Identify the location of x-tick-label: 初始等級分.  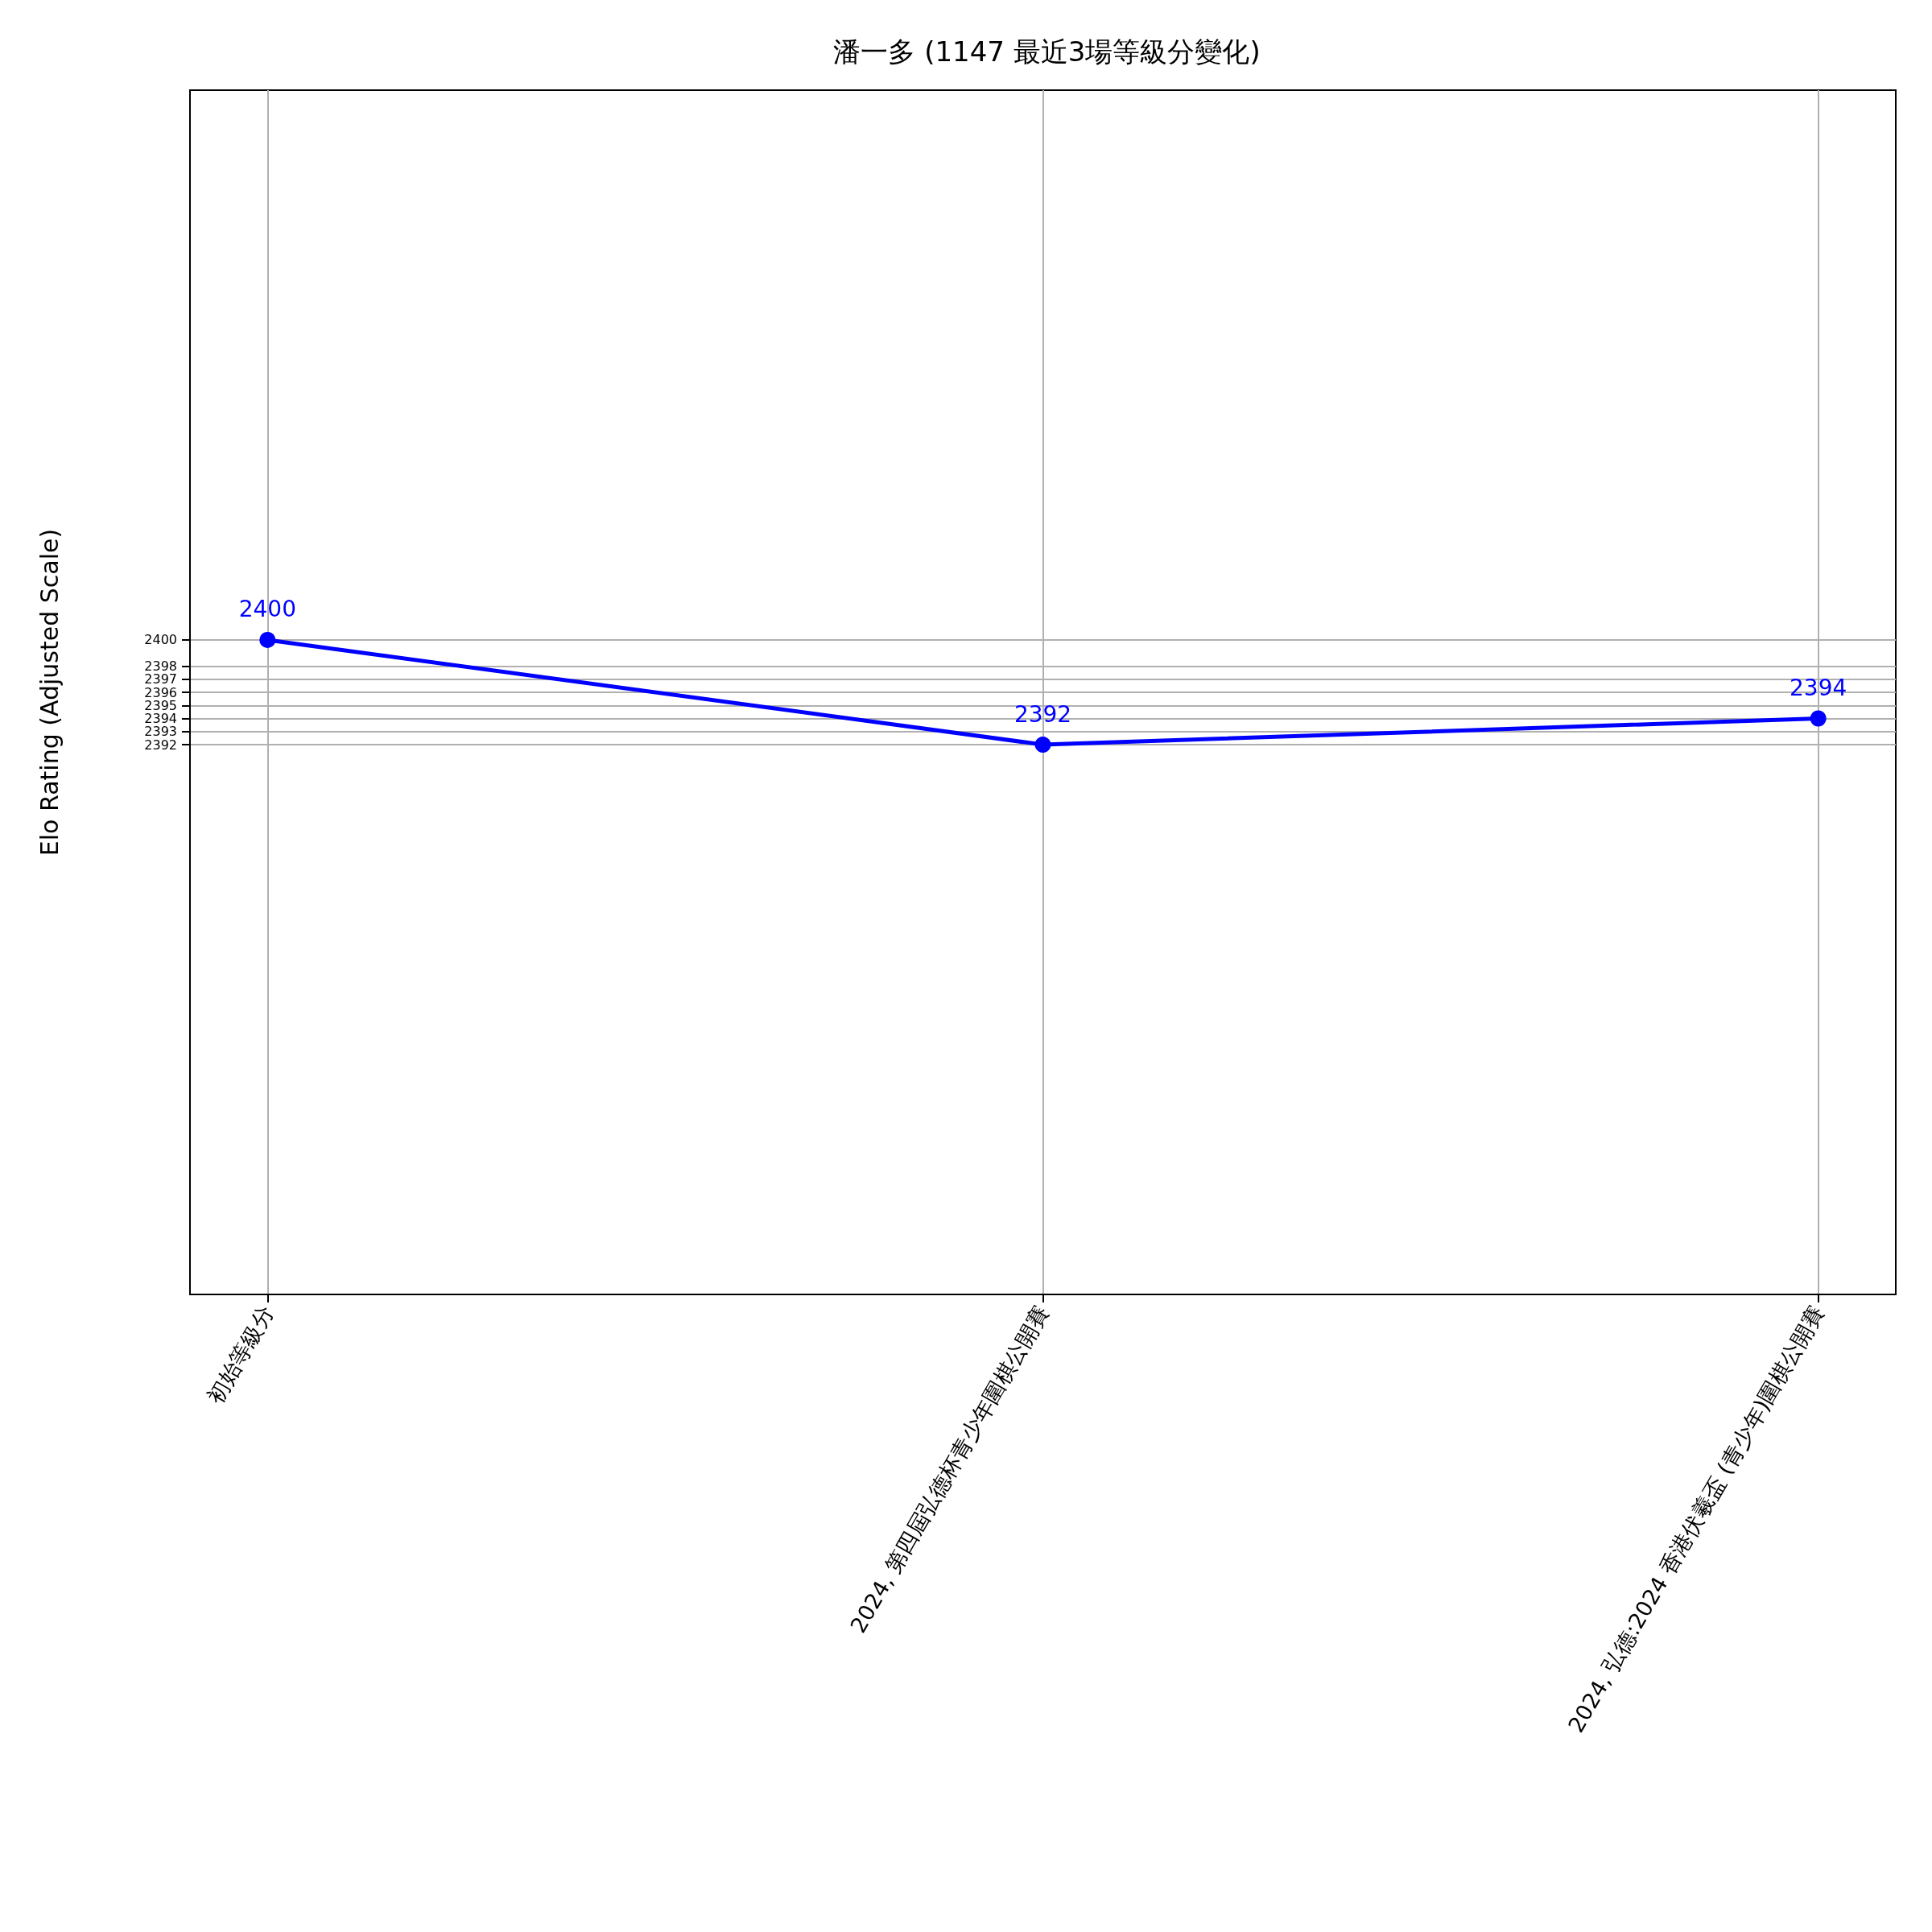
(240, 1354).